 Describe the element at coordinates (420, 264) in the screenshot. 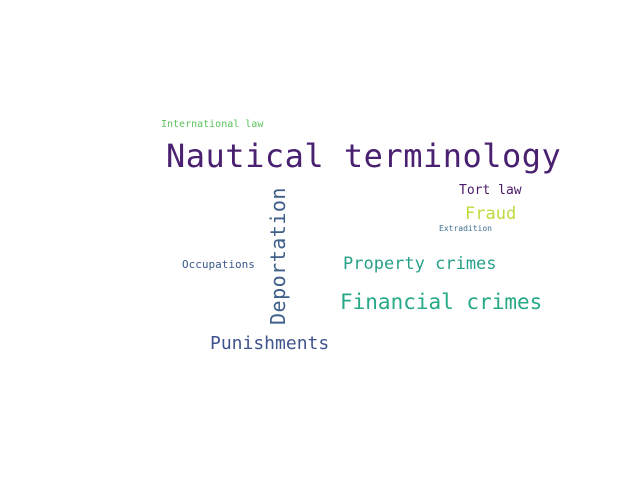

I see `word-property-crimes: Property crimes` at that location.